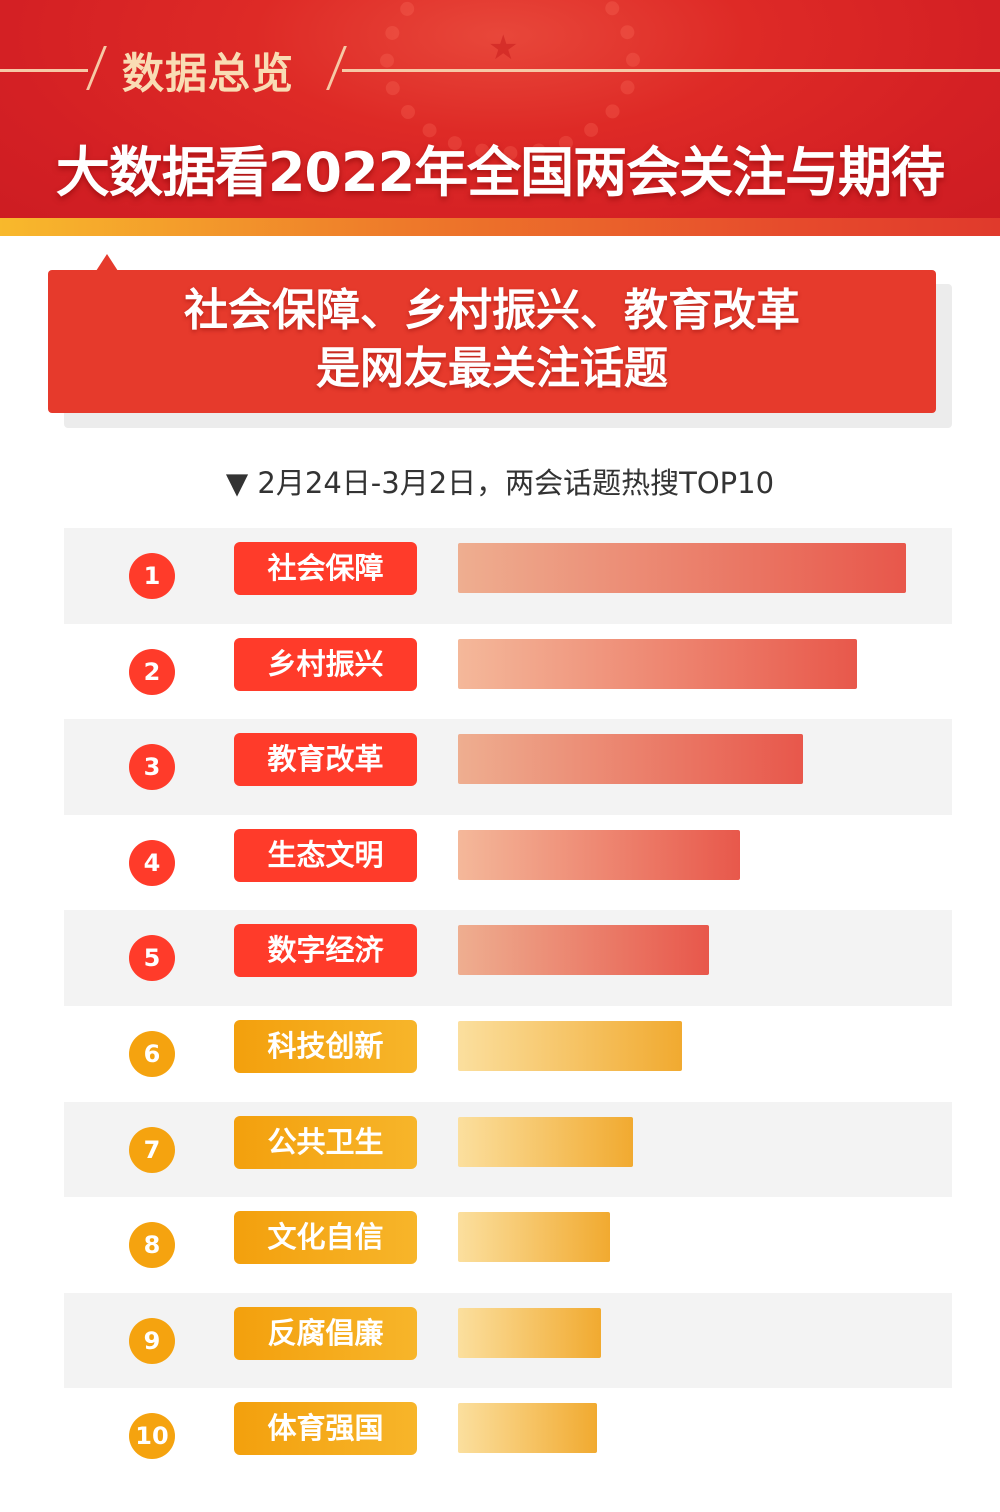 This screenshot has height=1512, width=1000. I want to click on category-label: 教育改革, so click(325, 760).